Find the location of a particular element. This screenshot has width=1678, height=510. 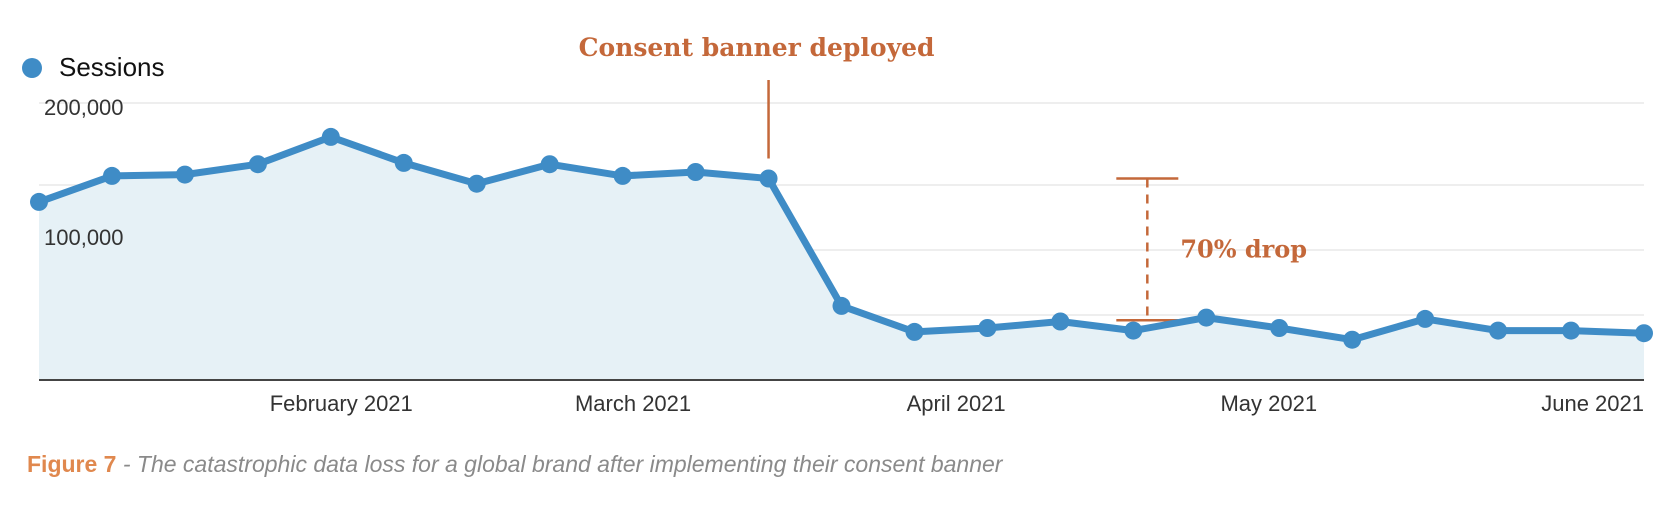

consent-banner-annotation: Consent banner deployed is located at coordinates (757, 96).